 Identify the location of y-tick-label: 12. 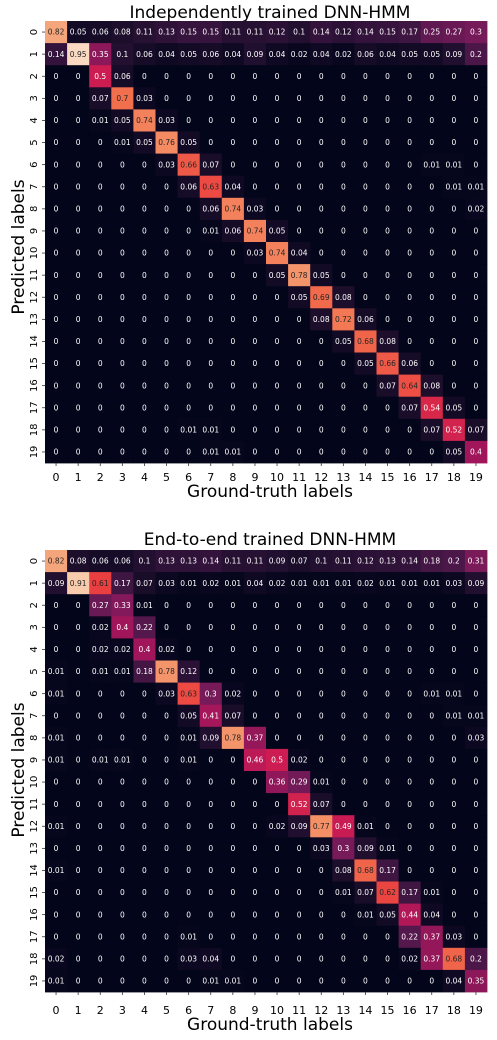
(34, 297).